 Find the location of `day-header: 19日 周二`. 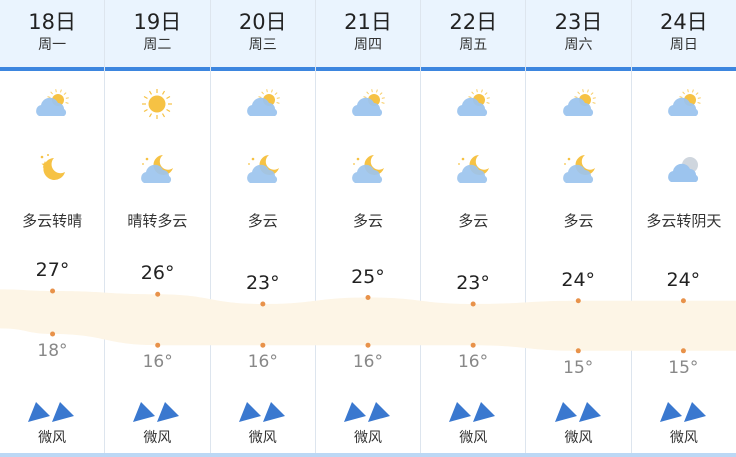

day-header: 19日 周二 is located at coordinates (157, 33).